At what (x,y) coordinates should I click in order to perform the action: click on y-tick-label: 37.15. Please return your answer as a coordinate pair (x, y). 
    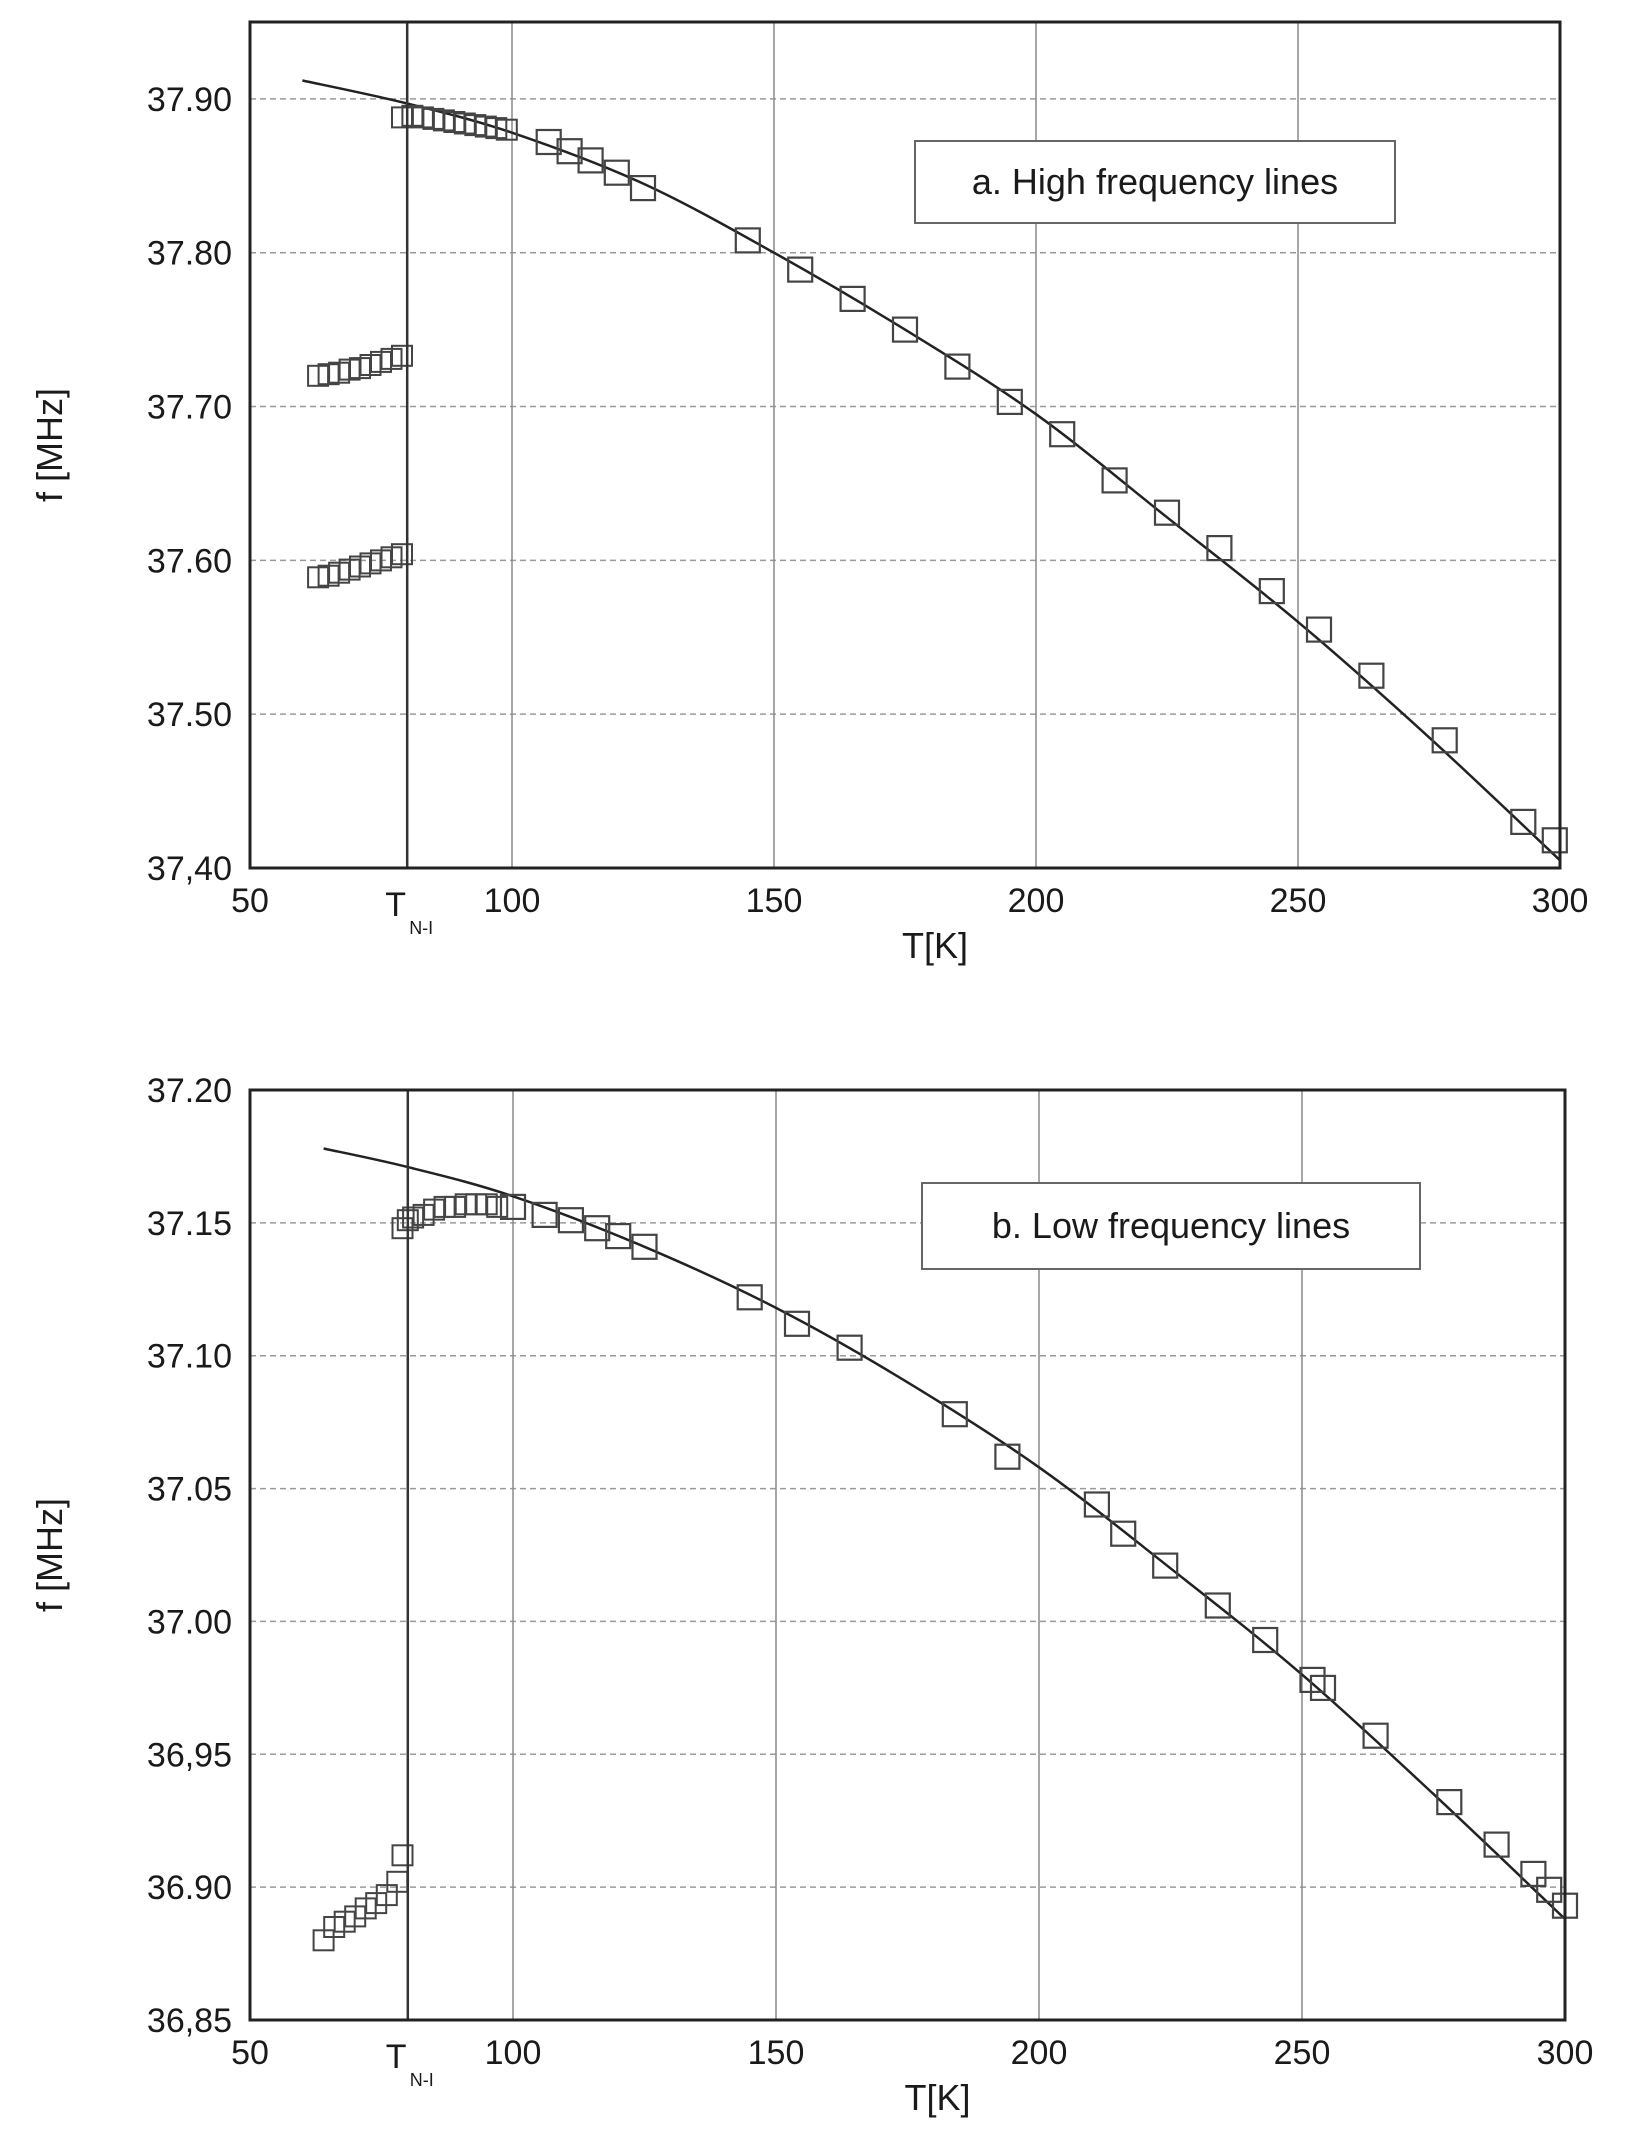
    Looking at the image, I should click on (189, 1224).